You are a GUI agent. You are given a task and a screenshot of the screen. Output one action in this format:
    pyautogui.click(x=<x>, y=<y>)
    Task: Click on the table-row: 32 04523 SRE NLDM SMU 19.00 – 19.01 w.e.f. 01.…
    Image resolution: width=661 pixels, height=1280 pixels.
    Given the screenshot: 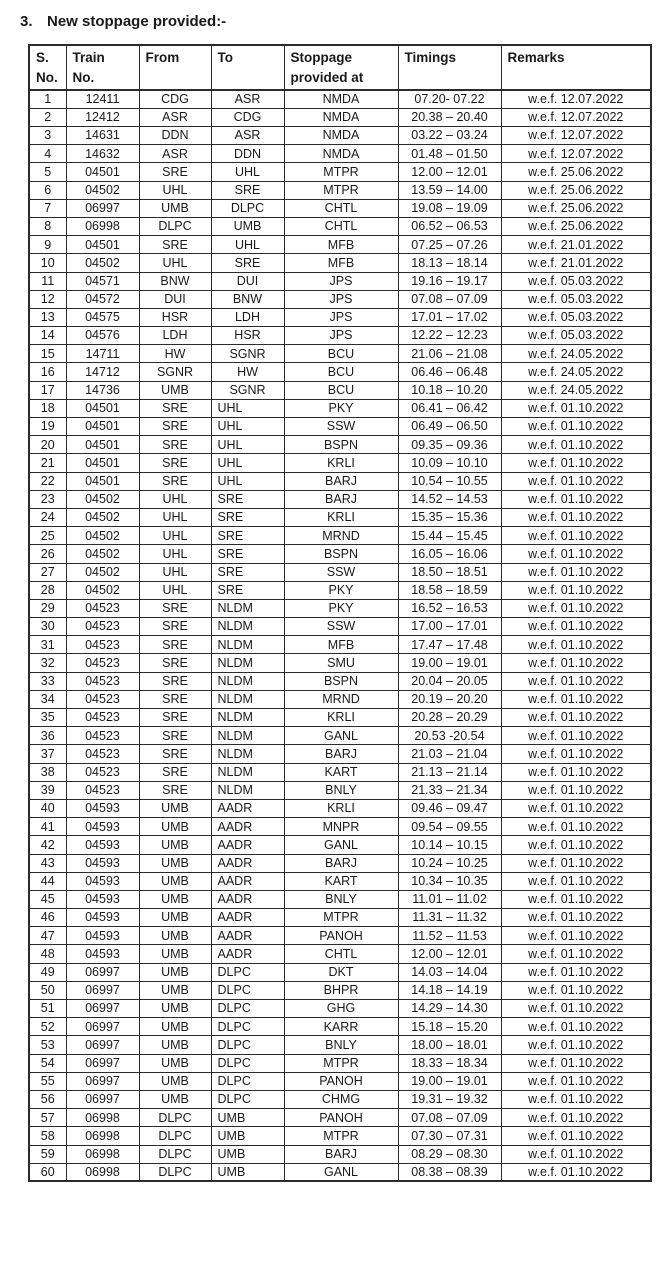 What is the action you would take?
    pyautogui.click(x=340, y=663)
    